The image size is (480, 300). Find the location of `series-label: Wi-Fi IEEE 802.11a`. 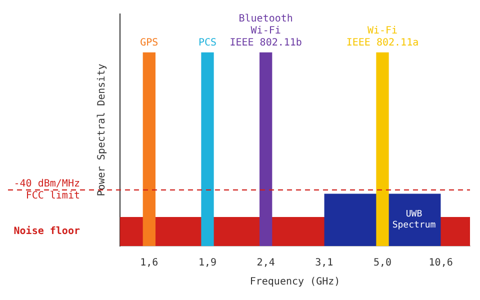

series-label: Wi-Fi IEEE 802.11a is located at coordinates (382, 36).